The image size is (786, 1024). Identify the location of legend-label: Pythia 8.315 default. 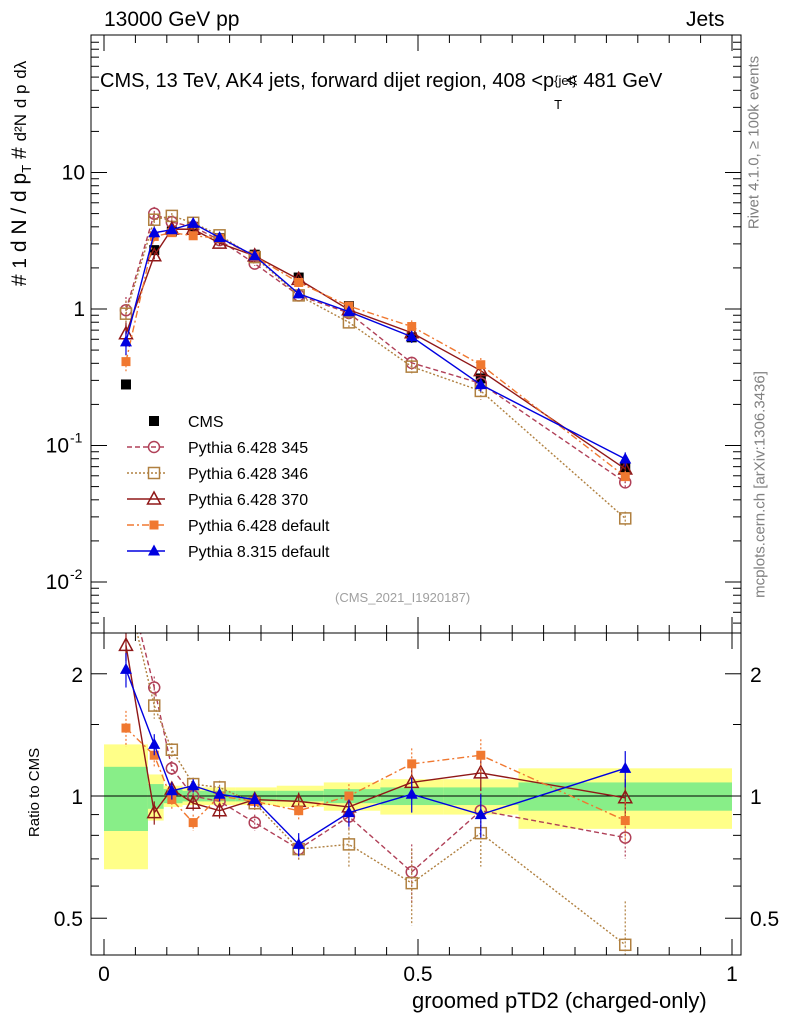
(259, 552).